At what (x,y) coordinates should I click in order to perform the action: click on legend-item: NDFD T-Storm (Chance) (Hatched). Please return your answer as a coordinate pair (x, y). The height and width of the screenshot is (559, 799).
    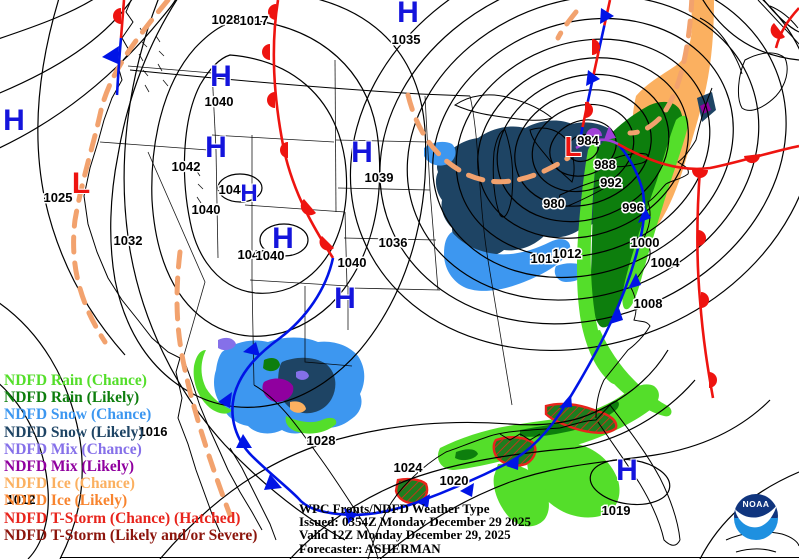
    Looking at the image, I should click on (122, 518).